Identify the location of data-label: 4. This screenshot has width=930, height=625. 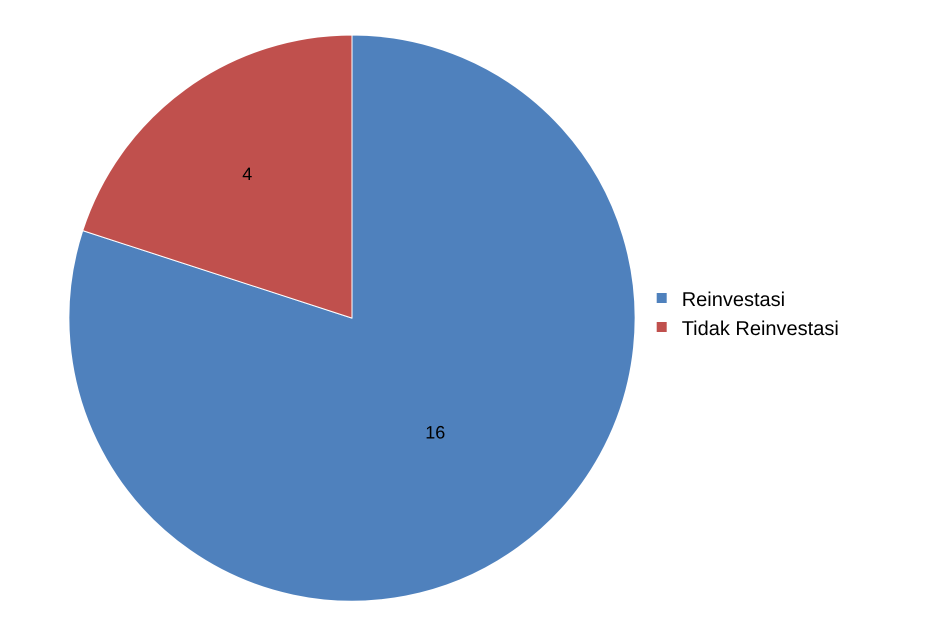
(247, 174).